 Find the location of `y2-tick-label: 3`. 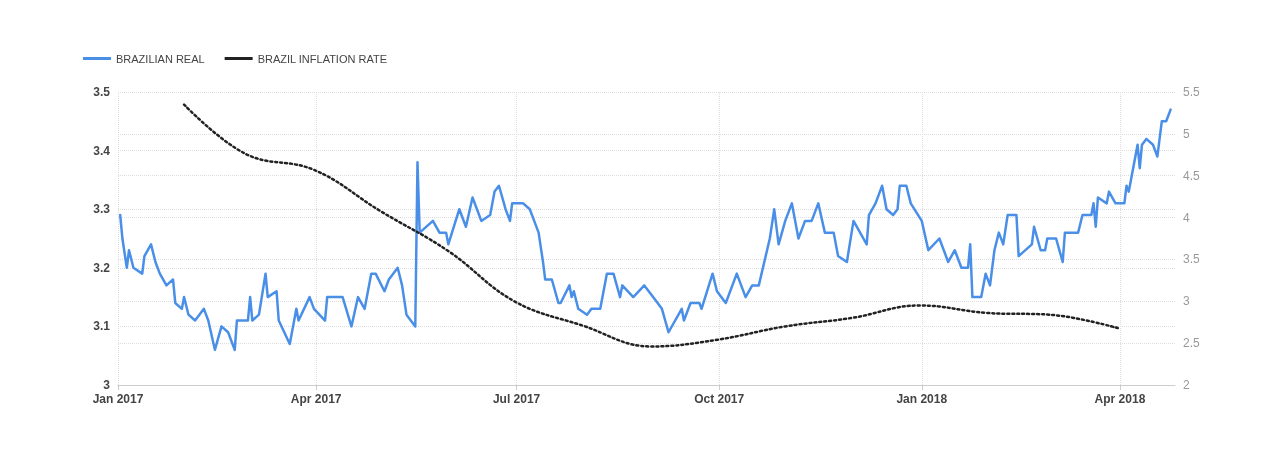

y2-tick-label: 3 is located at coordinates (1186, 301).